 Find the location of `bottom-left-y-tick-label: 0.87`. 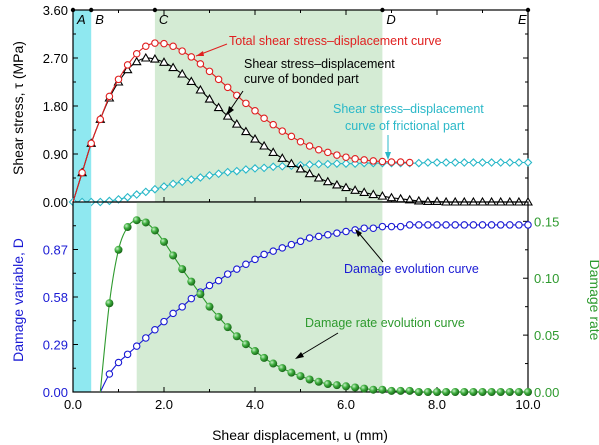

bottom-left-y-tick-label: 0.87 is located at coordinates (55, 250).